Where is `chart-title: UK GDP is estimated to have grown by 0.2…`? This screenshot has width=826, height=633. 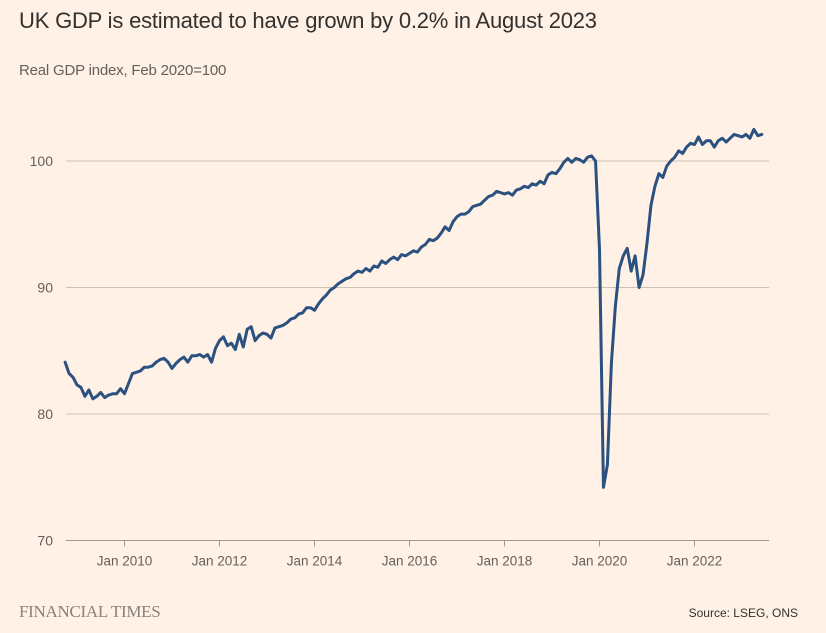
chart-title: UK GDP is estimated to have grown by 0.2… is located at coordinates (308, 20).